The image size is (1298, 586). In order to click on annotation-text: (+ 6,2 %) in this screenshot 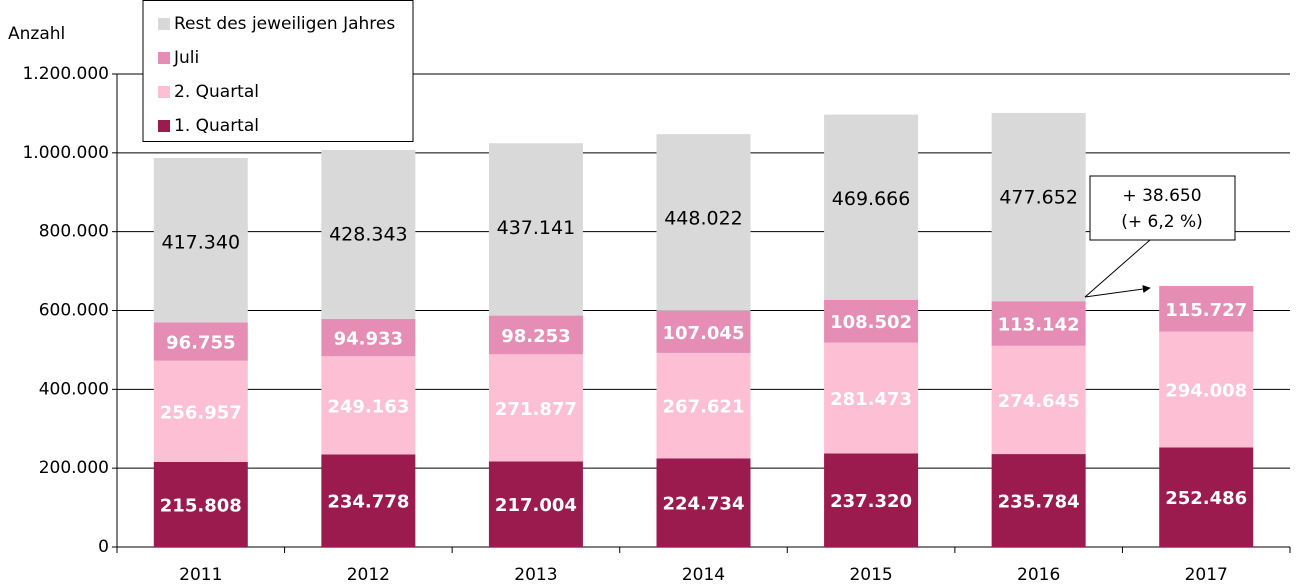, I will do `click(1162, 222)`.